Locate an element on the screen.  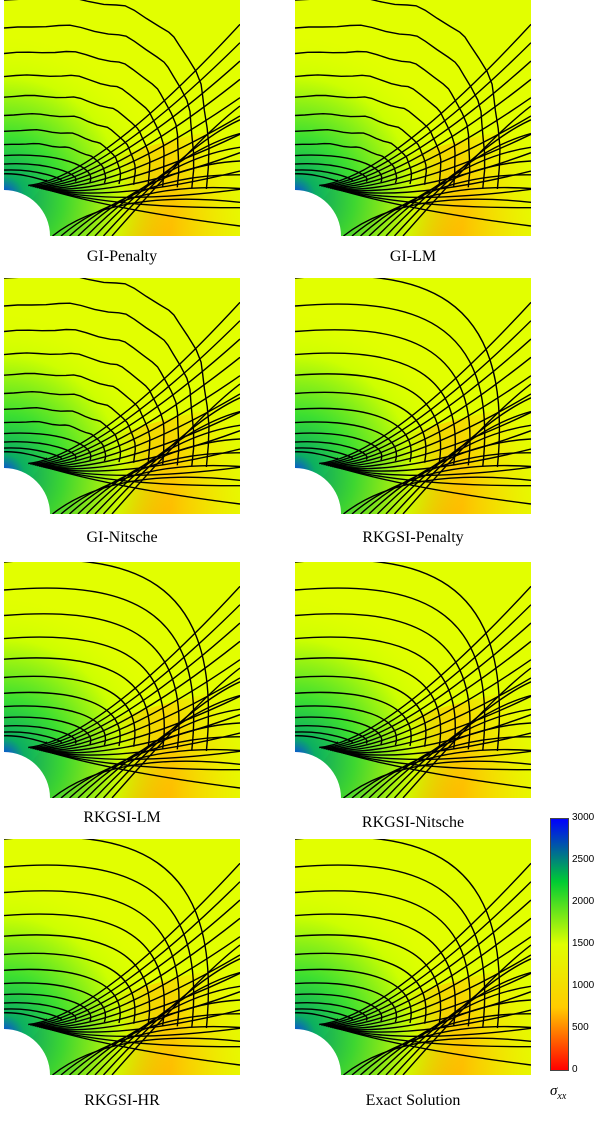
caption-rkgsi-lm: RKGSI-LM is located at coordinates (122, 817).